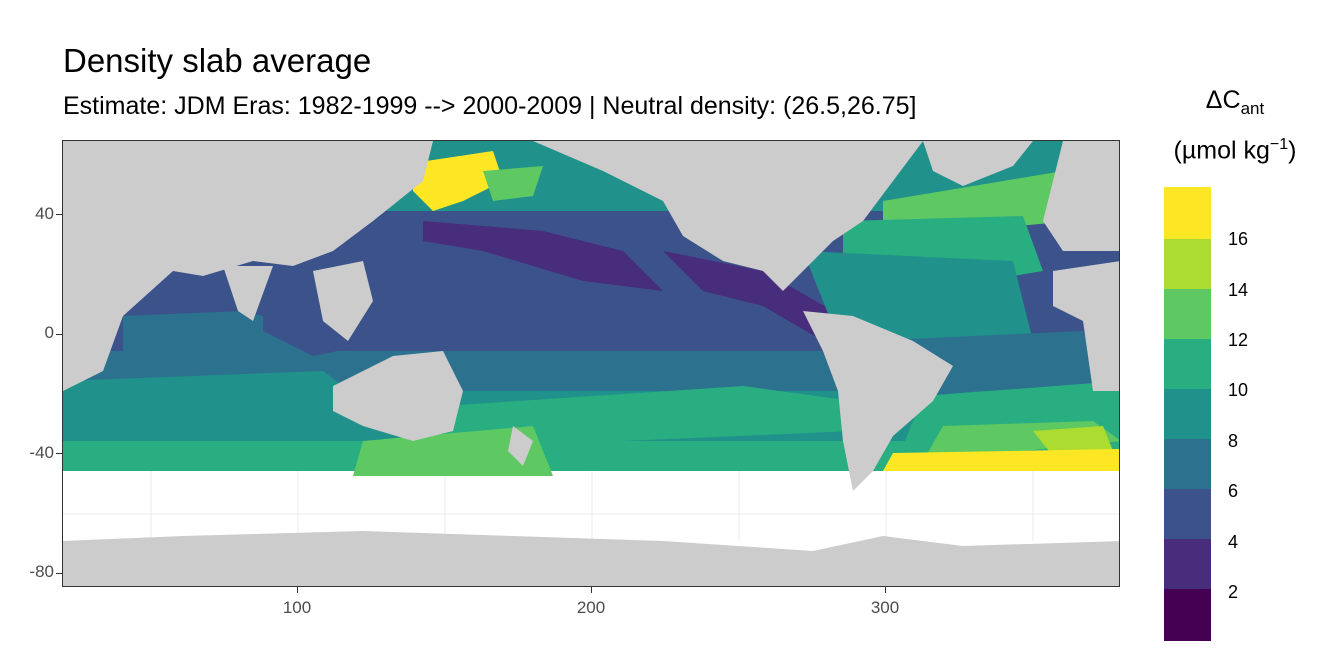  What do you see at coordinates (728, 216) in the screenshot?
I see `land-north-america` at bounding box center [728, 216].